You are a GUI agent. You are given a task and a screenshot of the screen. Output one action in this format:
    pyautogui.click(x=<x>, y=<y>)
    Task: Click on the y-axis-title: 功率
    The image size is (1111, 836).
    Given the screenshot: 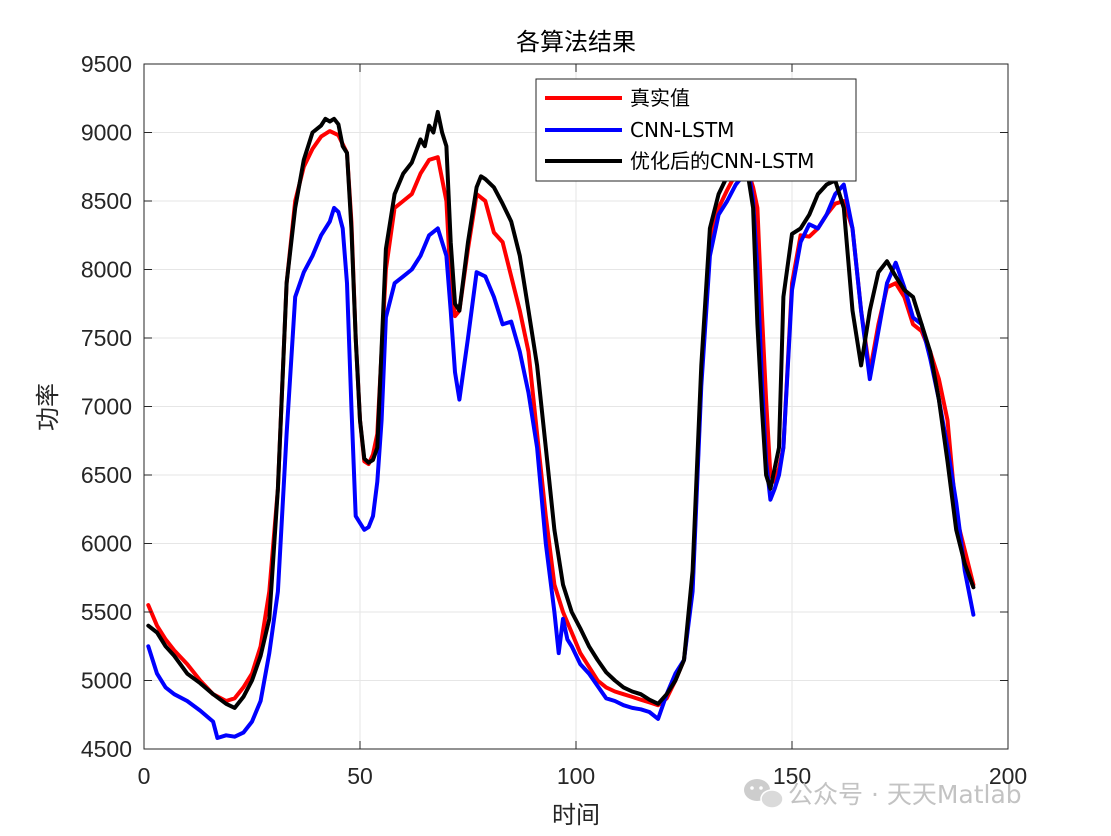 What is the action you would take?
    pyautogui.click(x=48, y=407)
    